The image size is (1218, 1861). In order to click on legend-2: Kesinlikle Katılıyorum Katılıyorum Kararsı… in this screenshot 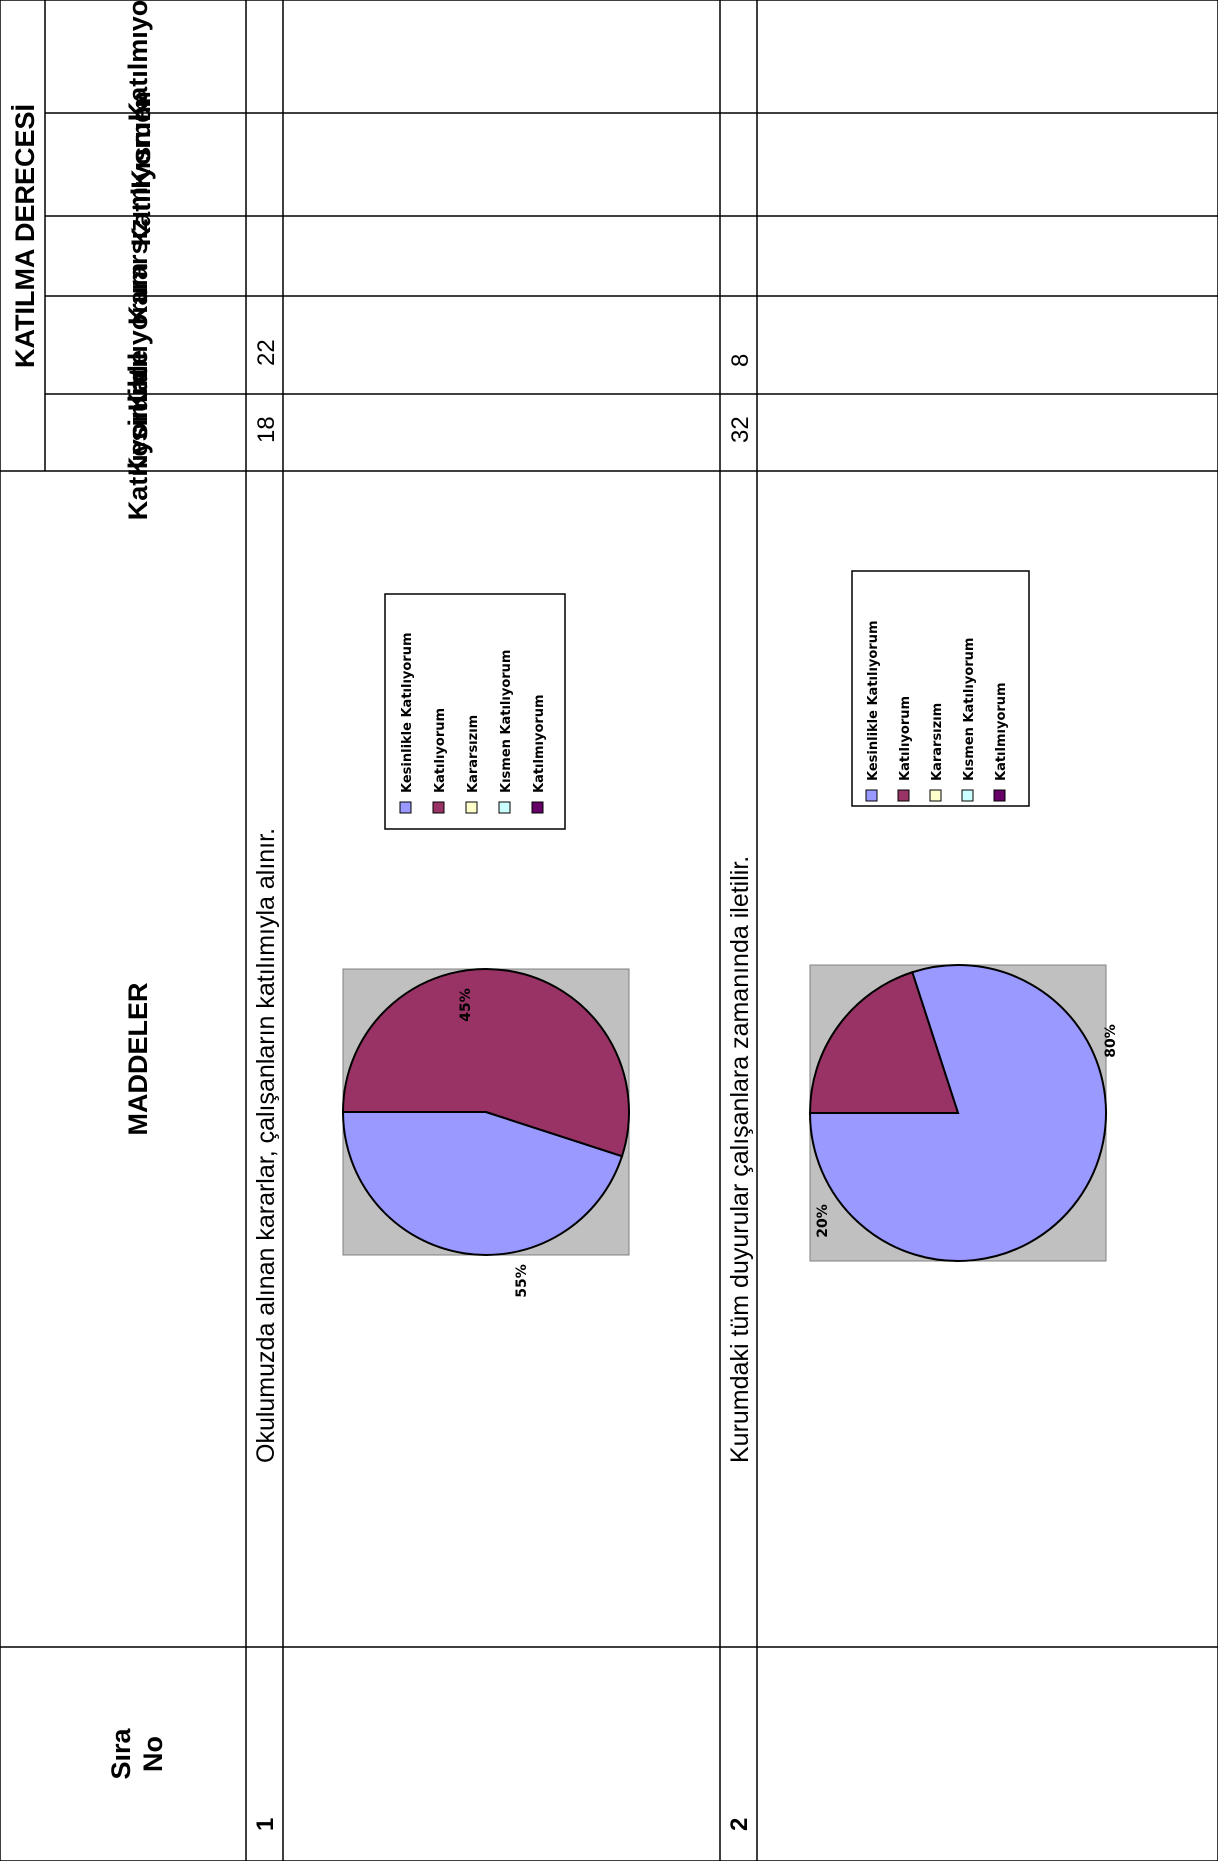, I will do `click(940, 688)`.